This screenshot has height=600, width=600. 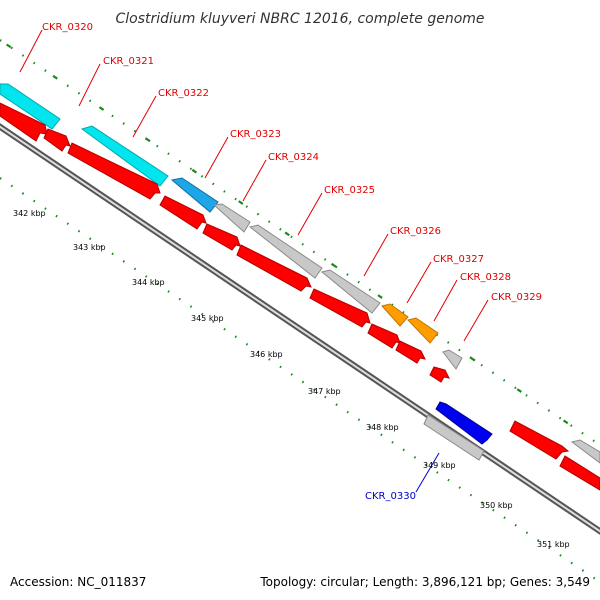 I want to click on tick-label-347: 347 kbp, so click(x=324, y=391).